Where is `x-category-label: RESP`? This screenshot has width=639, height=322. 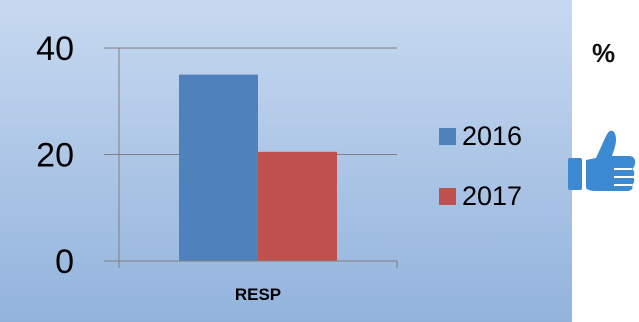
x-category-label: RESP is located at coordinates (258, 294).